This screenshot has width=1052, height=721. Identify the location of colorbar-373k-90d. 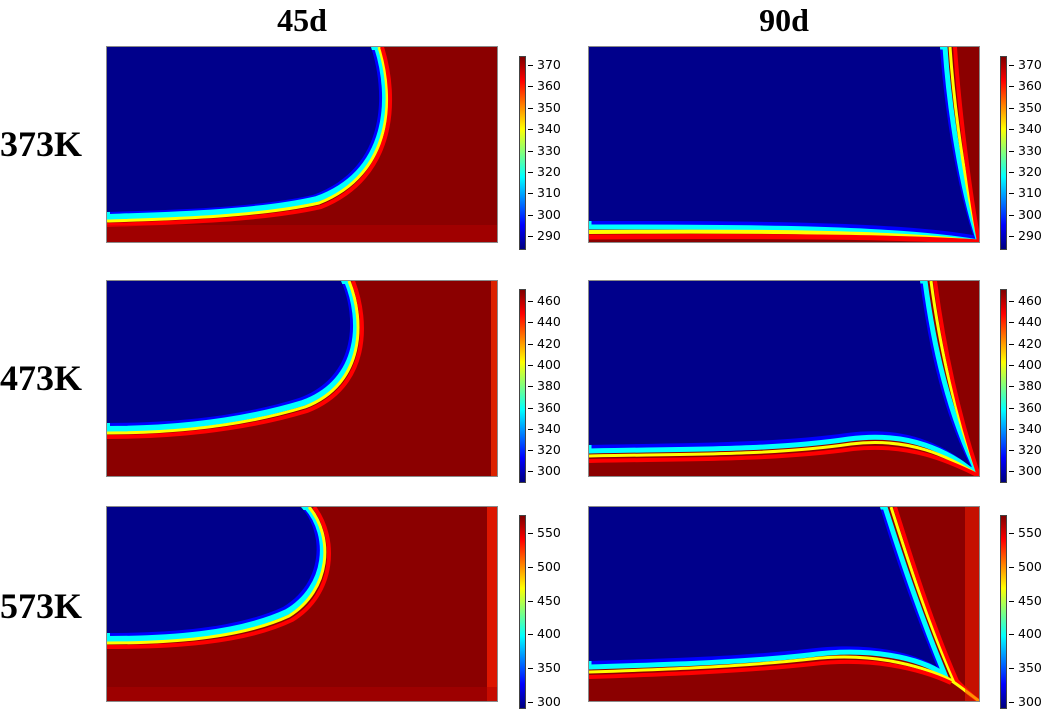
(1003, 153).